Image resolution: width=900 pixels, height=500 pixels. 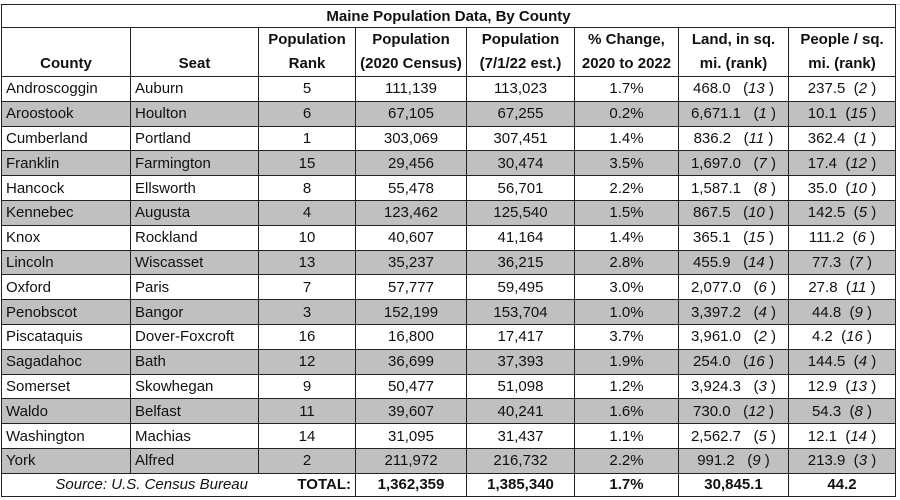 I want to click on pop2022-cell: 216,732, so click(x=520, y=460).